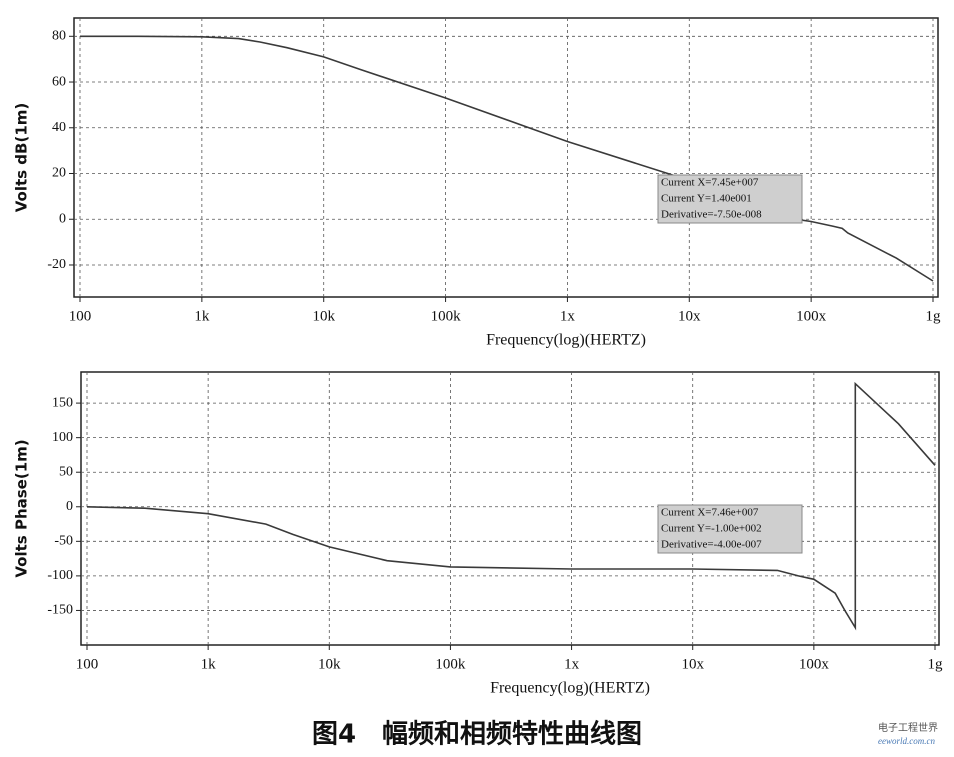 The image size is (954, 757). I want to click on annotation: Current X=7.46e+007, so click(710, 513).